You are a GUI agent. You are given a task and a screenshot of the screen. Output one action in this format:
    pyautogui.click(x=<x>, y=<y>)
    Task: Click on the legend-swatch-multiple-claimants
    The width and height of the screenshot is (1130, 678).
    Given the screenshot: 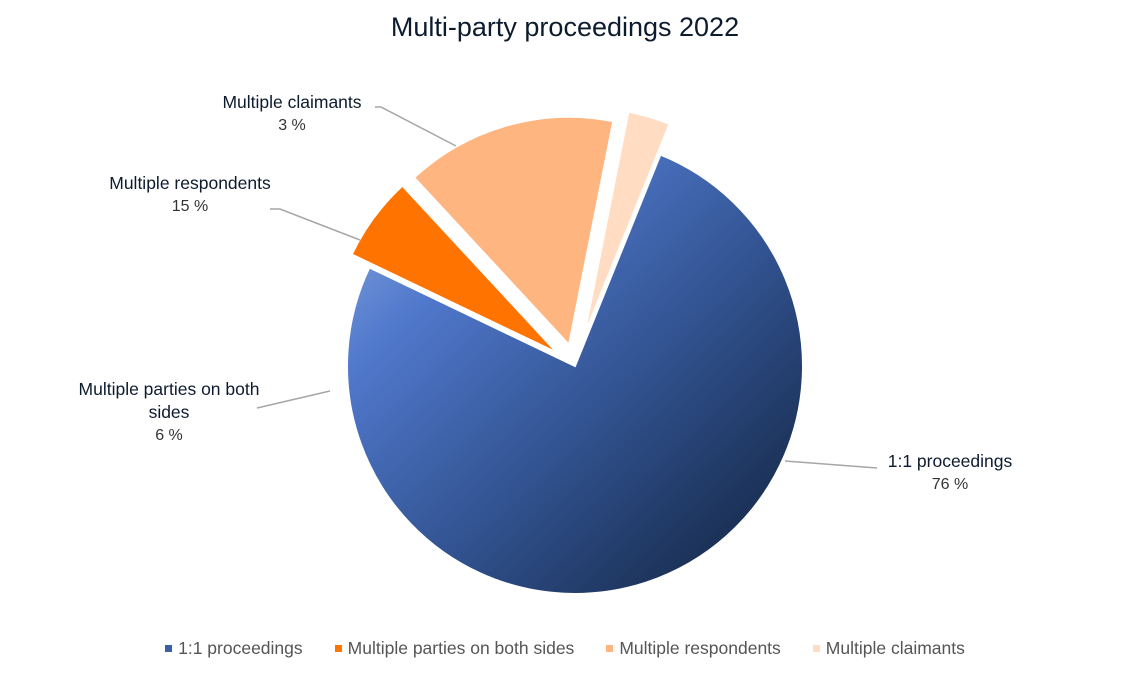 What is the action you would take?
    pyautogui.click(x=816, y=648)
    